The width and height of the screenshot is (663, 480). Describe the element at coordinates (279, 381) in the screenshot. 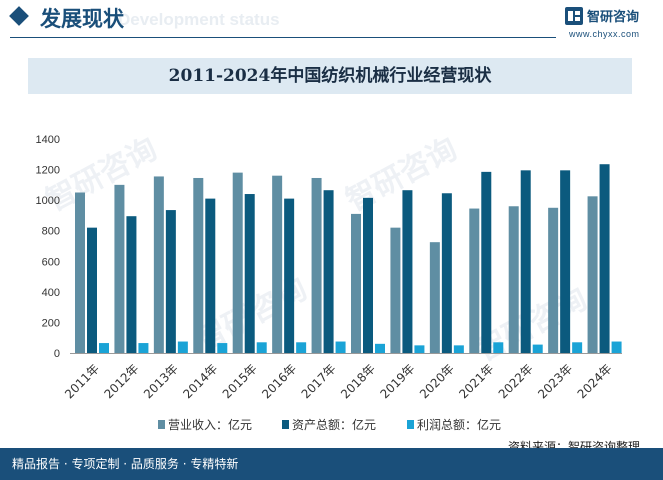

I see `x-tick-label: 2016年` at that location.